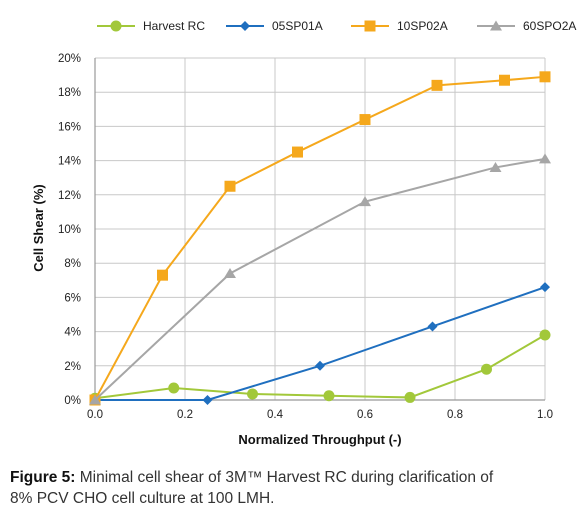  Describe the element at coordinates (69, 196) in the screenshot. I see `y-tick-label: 12%` at that location.